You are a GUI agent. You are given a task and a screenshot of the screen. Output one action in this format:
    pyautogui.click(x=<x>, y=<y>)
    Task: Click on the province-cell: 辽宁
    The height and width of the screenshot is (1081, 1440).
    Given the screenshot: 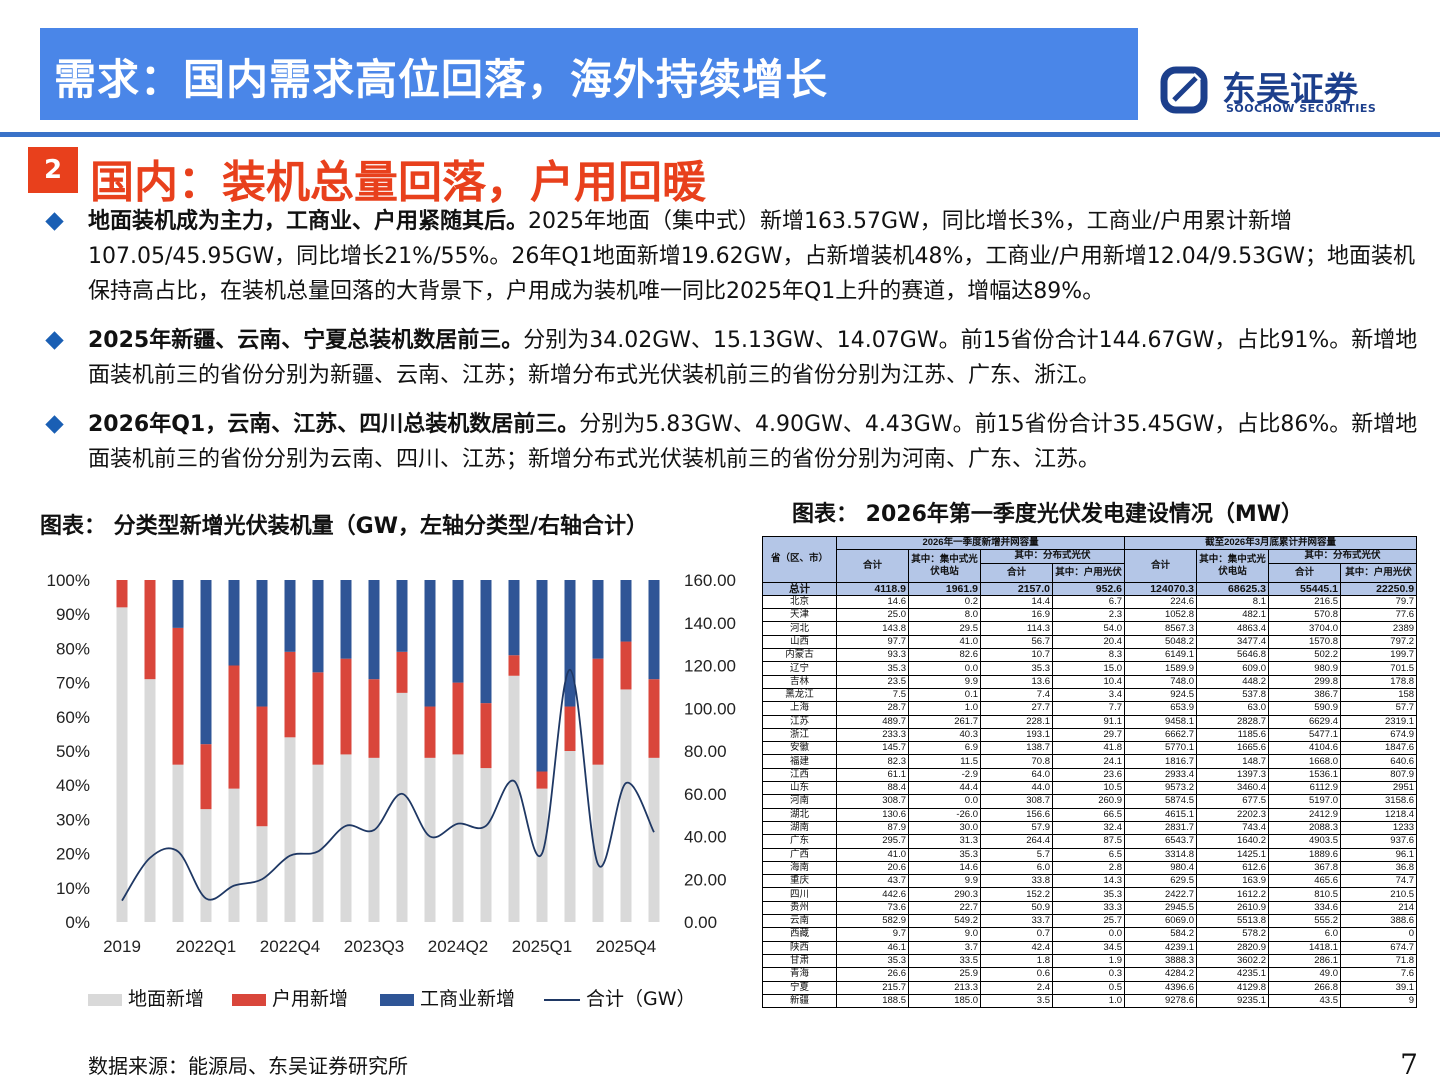 What is the action you would take?
    pyautogui.click(x=799, y=668)
    